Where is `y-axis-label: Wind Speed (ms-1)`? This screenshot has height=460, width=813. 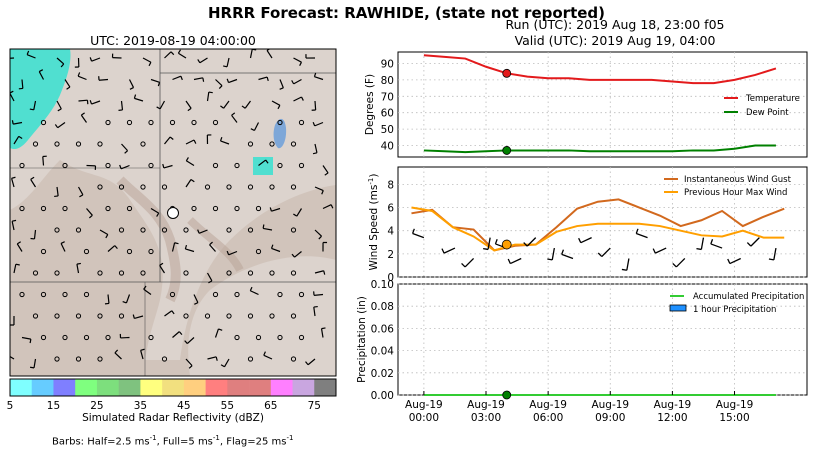
y-axis-label: Wind Speed (ms-1) is located at coordinates (373, 222).